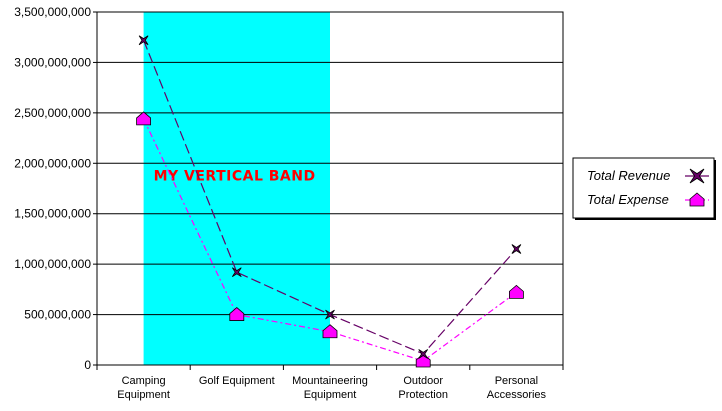 Image resolution: width=722 pixels, height=411 pixels. I want to click on legend-expense-marker, so click(697, 199).